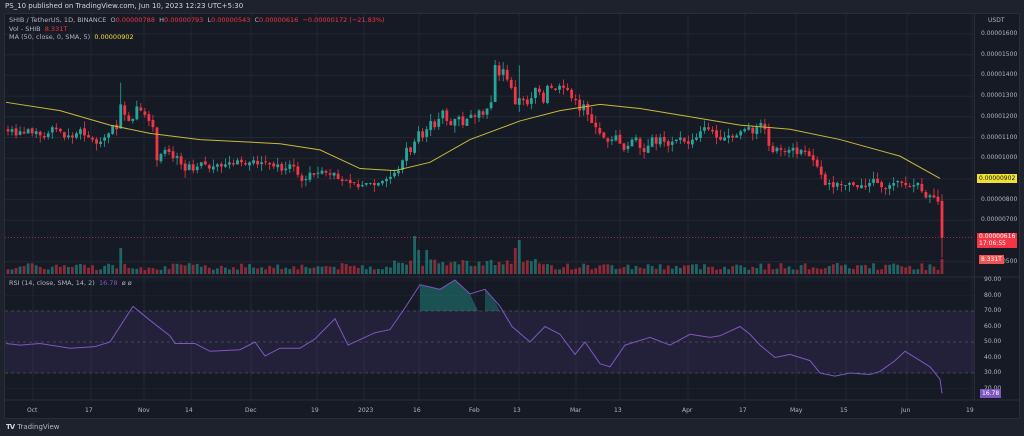 The image size is (1024, 436). What do you see at coordinates (32, 410) in the screenshot?
I see `time-tick: Oct` at bounding box center [32, 410].